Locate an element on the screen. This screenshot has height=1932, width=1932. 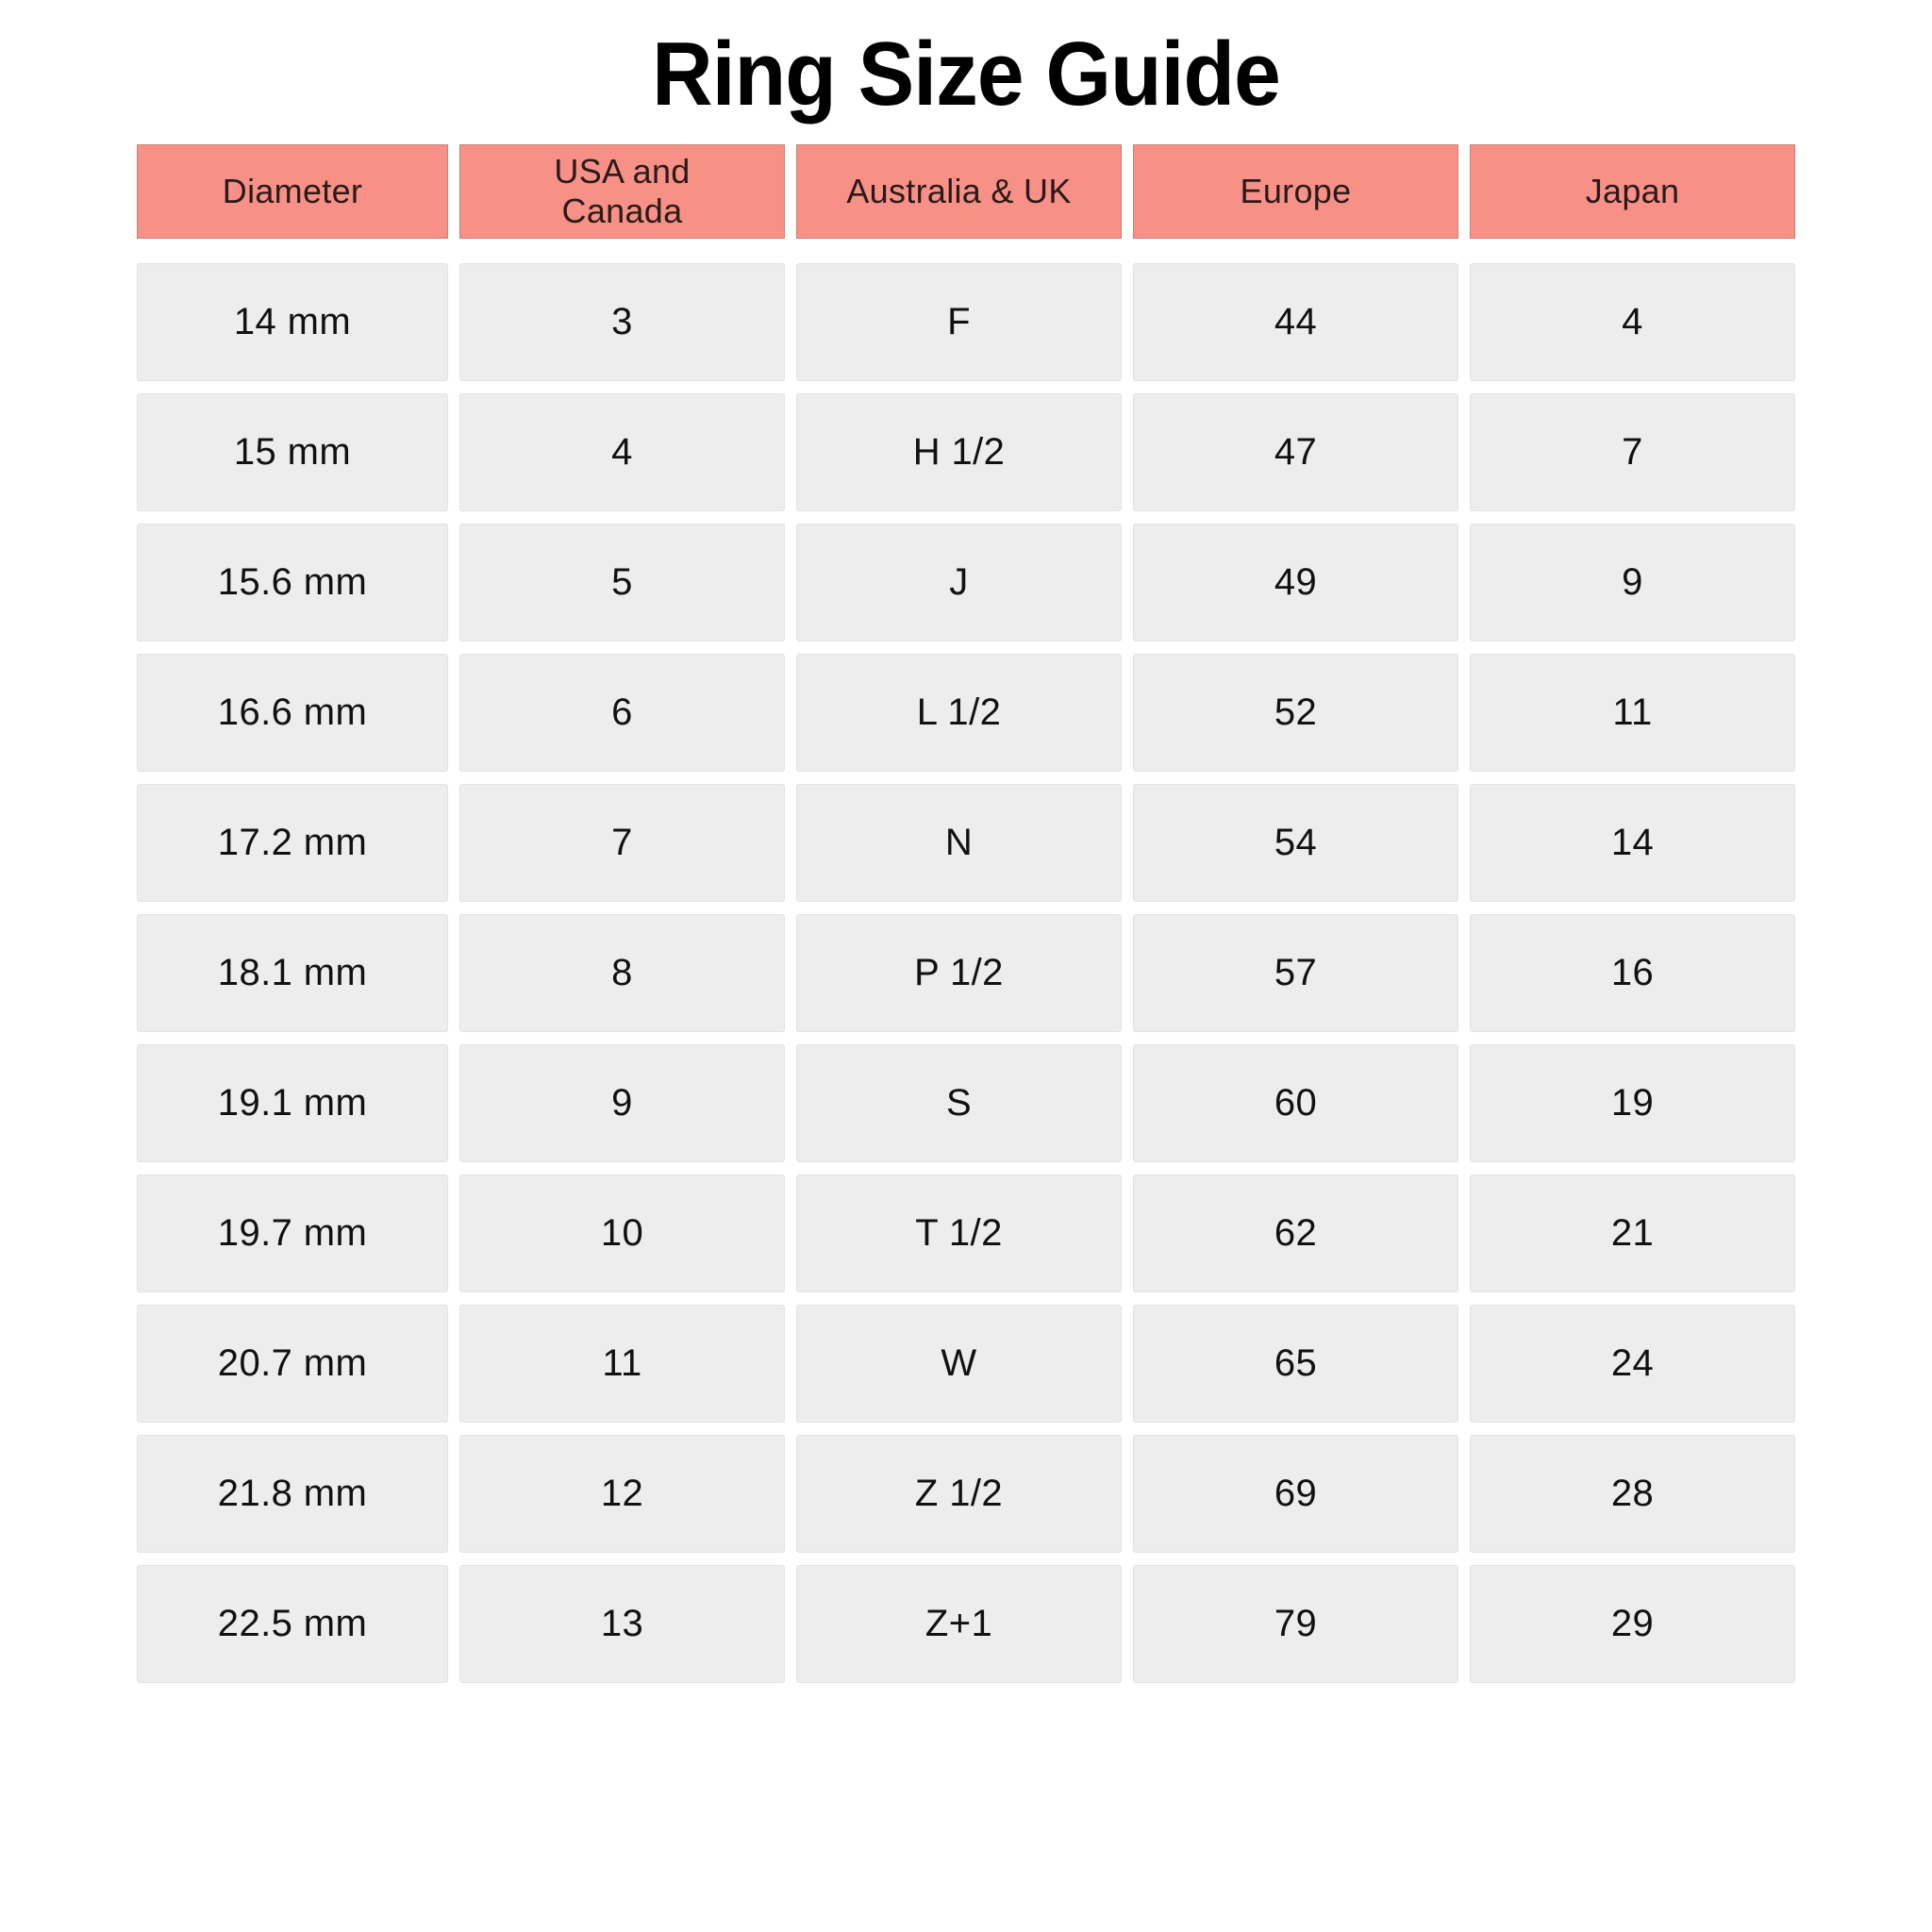
cell-diameter: 20.7 mm is located at coordinates (293, 1364).